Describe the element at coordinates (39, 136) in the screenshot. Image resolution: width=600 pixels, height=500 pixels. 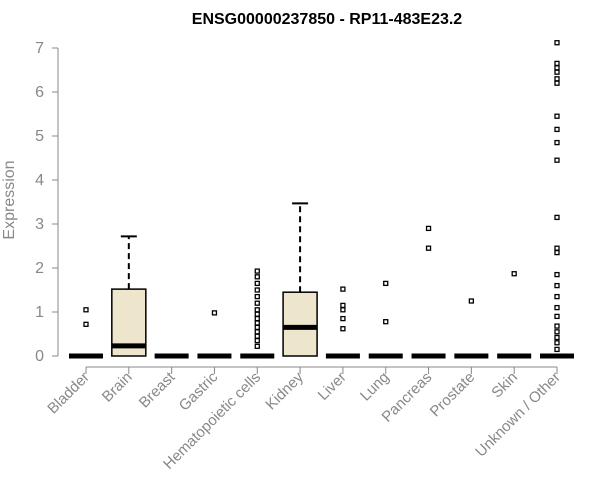
I see `y-tick-label-5: 5` at that location.